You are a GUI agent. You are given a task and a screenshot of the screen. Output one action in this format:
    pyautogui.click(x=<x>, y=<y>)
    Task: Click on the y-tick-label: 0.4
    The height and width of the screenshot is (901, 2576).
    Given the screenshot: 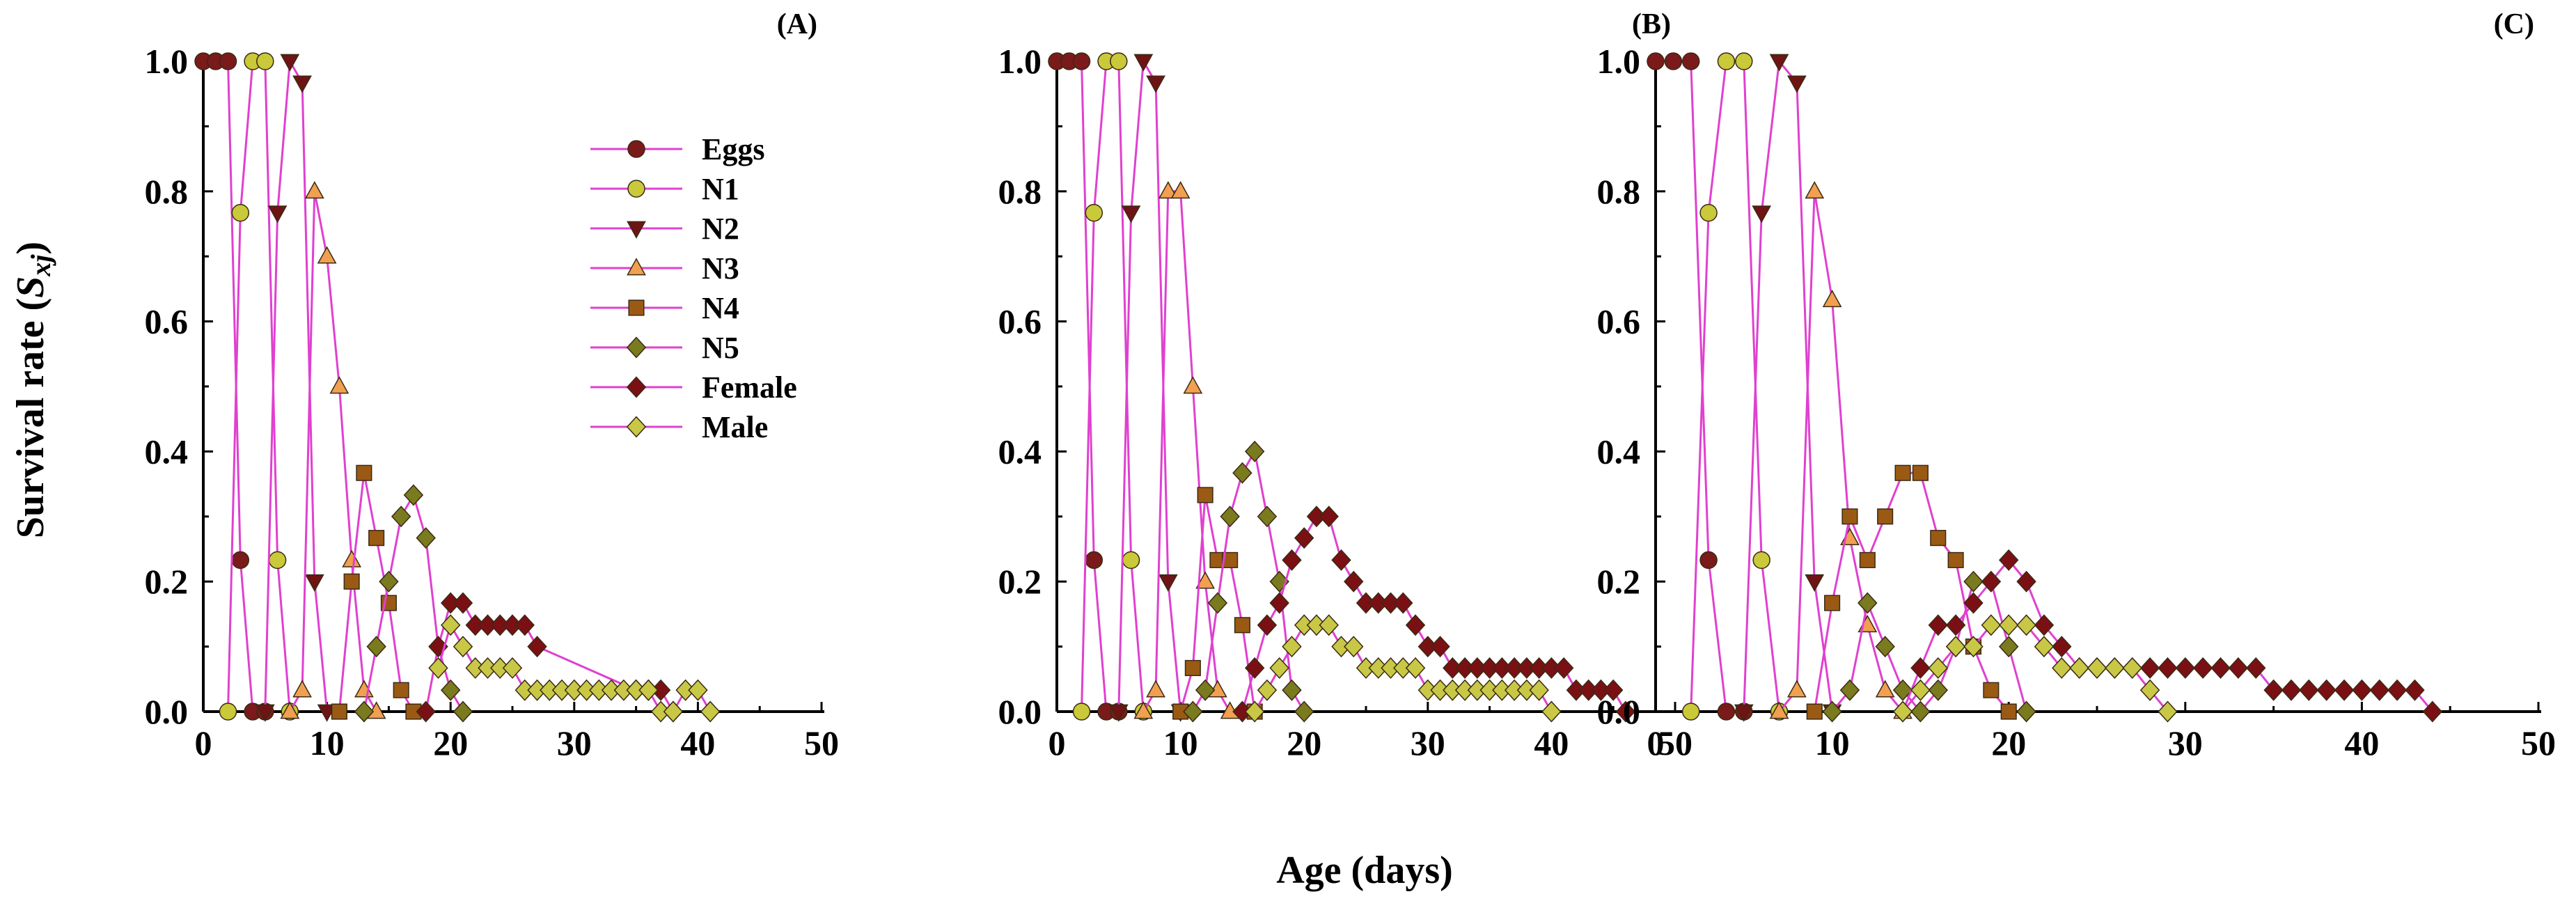 What is the action you would take?
    pyautogui.click(x=1020, y=451)
    